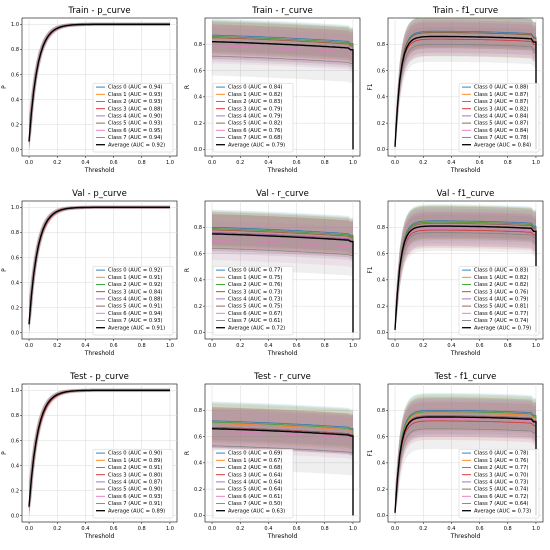  What do you see at coordinates (135, 131) in the screenshot?
I see `legend-entry: Class 6 (AUC = 0.95)` at bounding box center [135, 131].